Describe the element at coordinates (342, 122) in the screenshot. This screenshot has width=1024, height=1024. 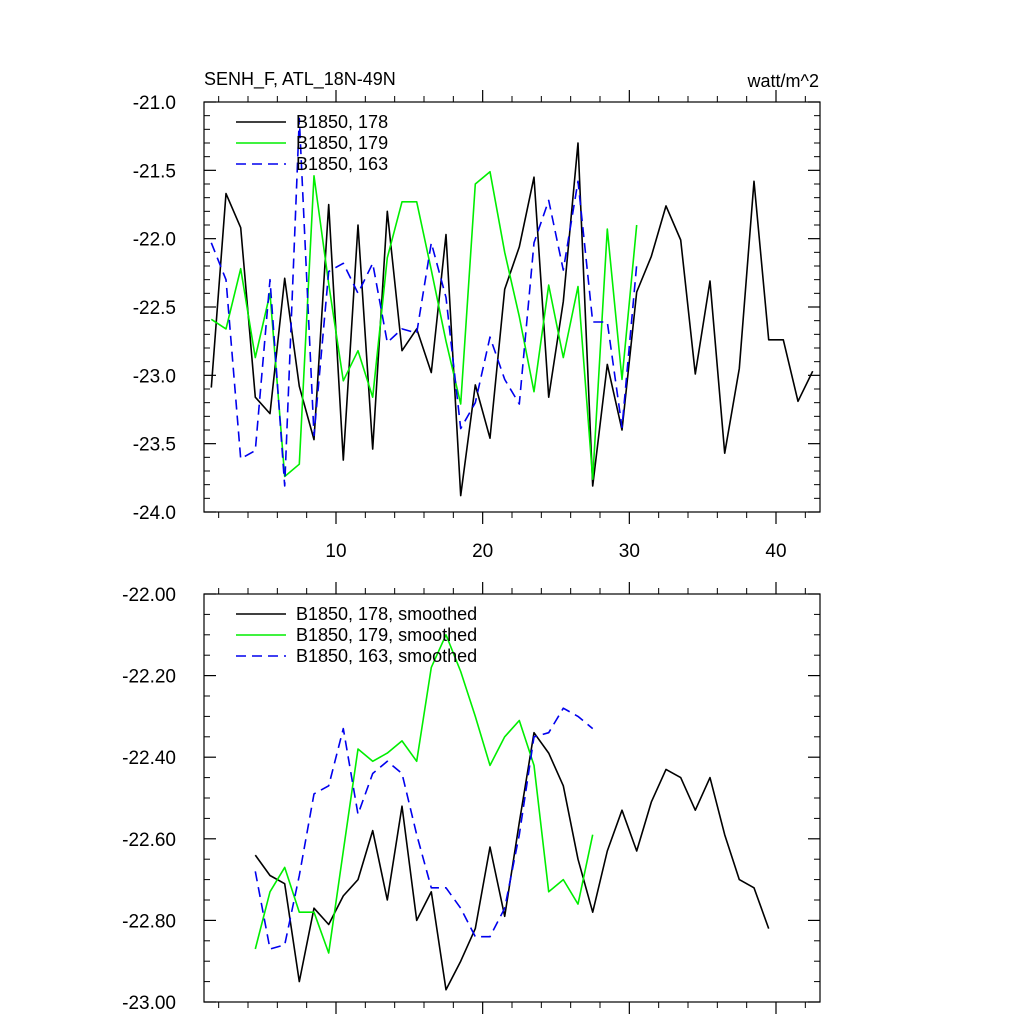
I see `legend-label: B1850, 178` at that location.